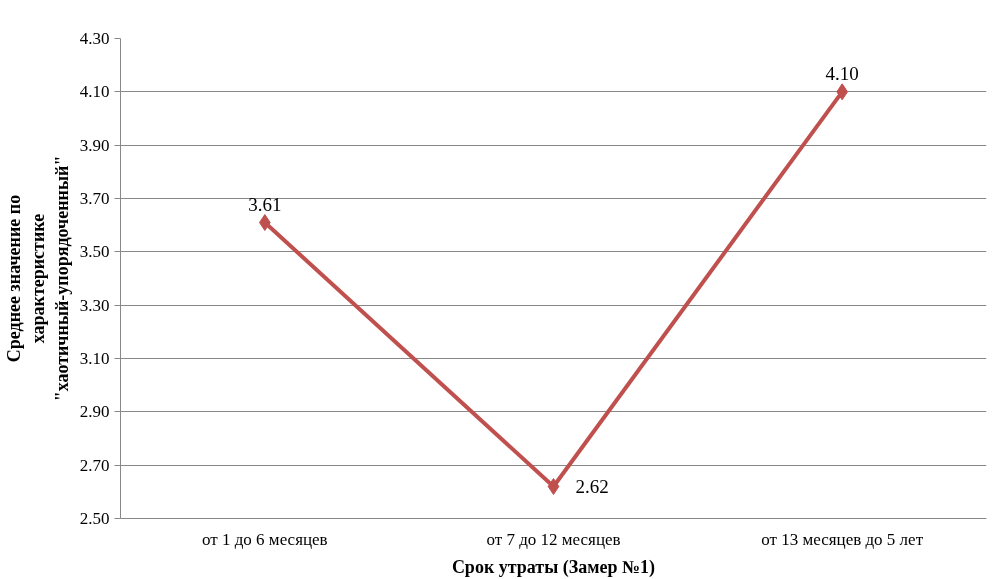 Image resolution: width=1001 pixels, height=579 pixels. I want to click on y-tick-label: 3.50, so click(94, 252).